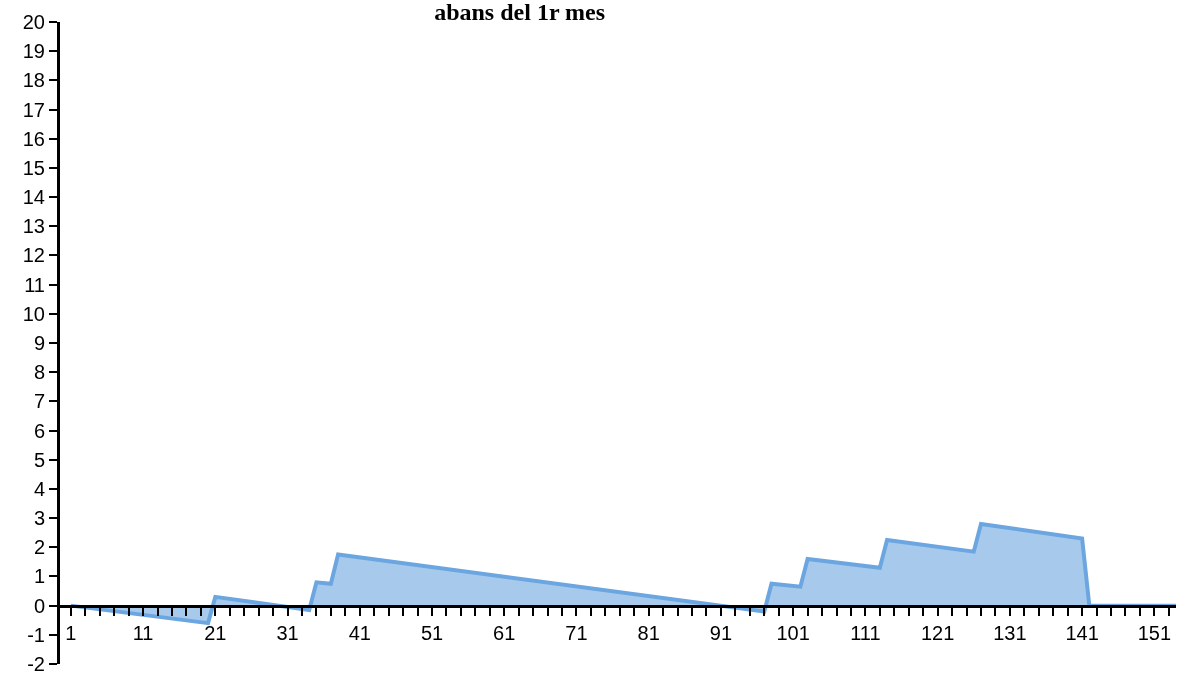  What do you see at coordinates (432, 632) in the screenshot?
I see `x-tick-label: 51` at bounding box center [432, 632].